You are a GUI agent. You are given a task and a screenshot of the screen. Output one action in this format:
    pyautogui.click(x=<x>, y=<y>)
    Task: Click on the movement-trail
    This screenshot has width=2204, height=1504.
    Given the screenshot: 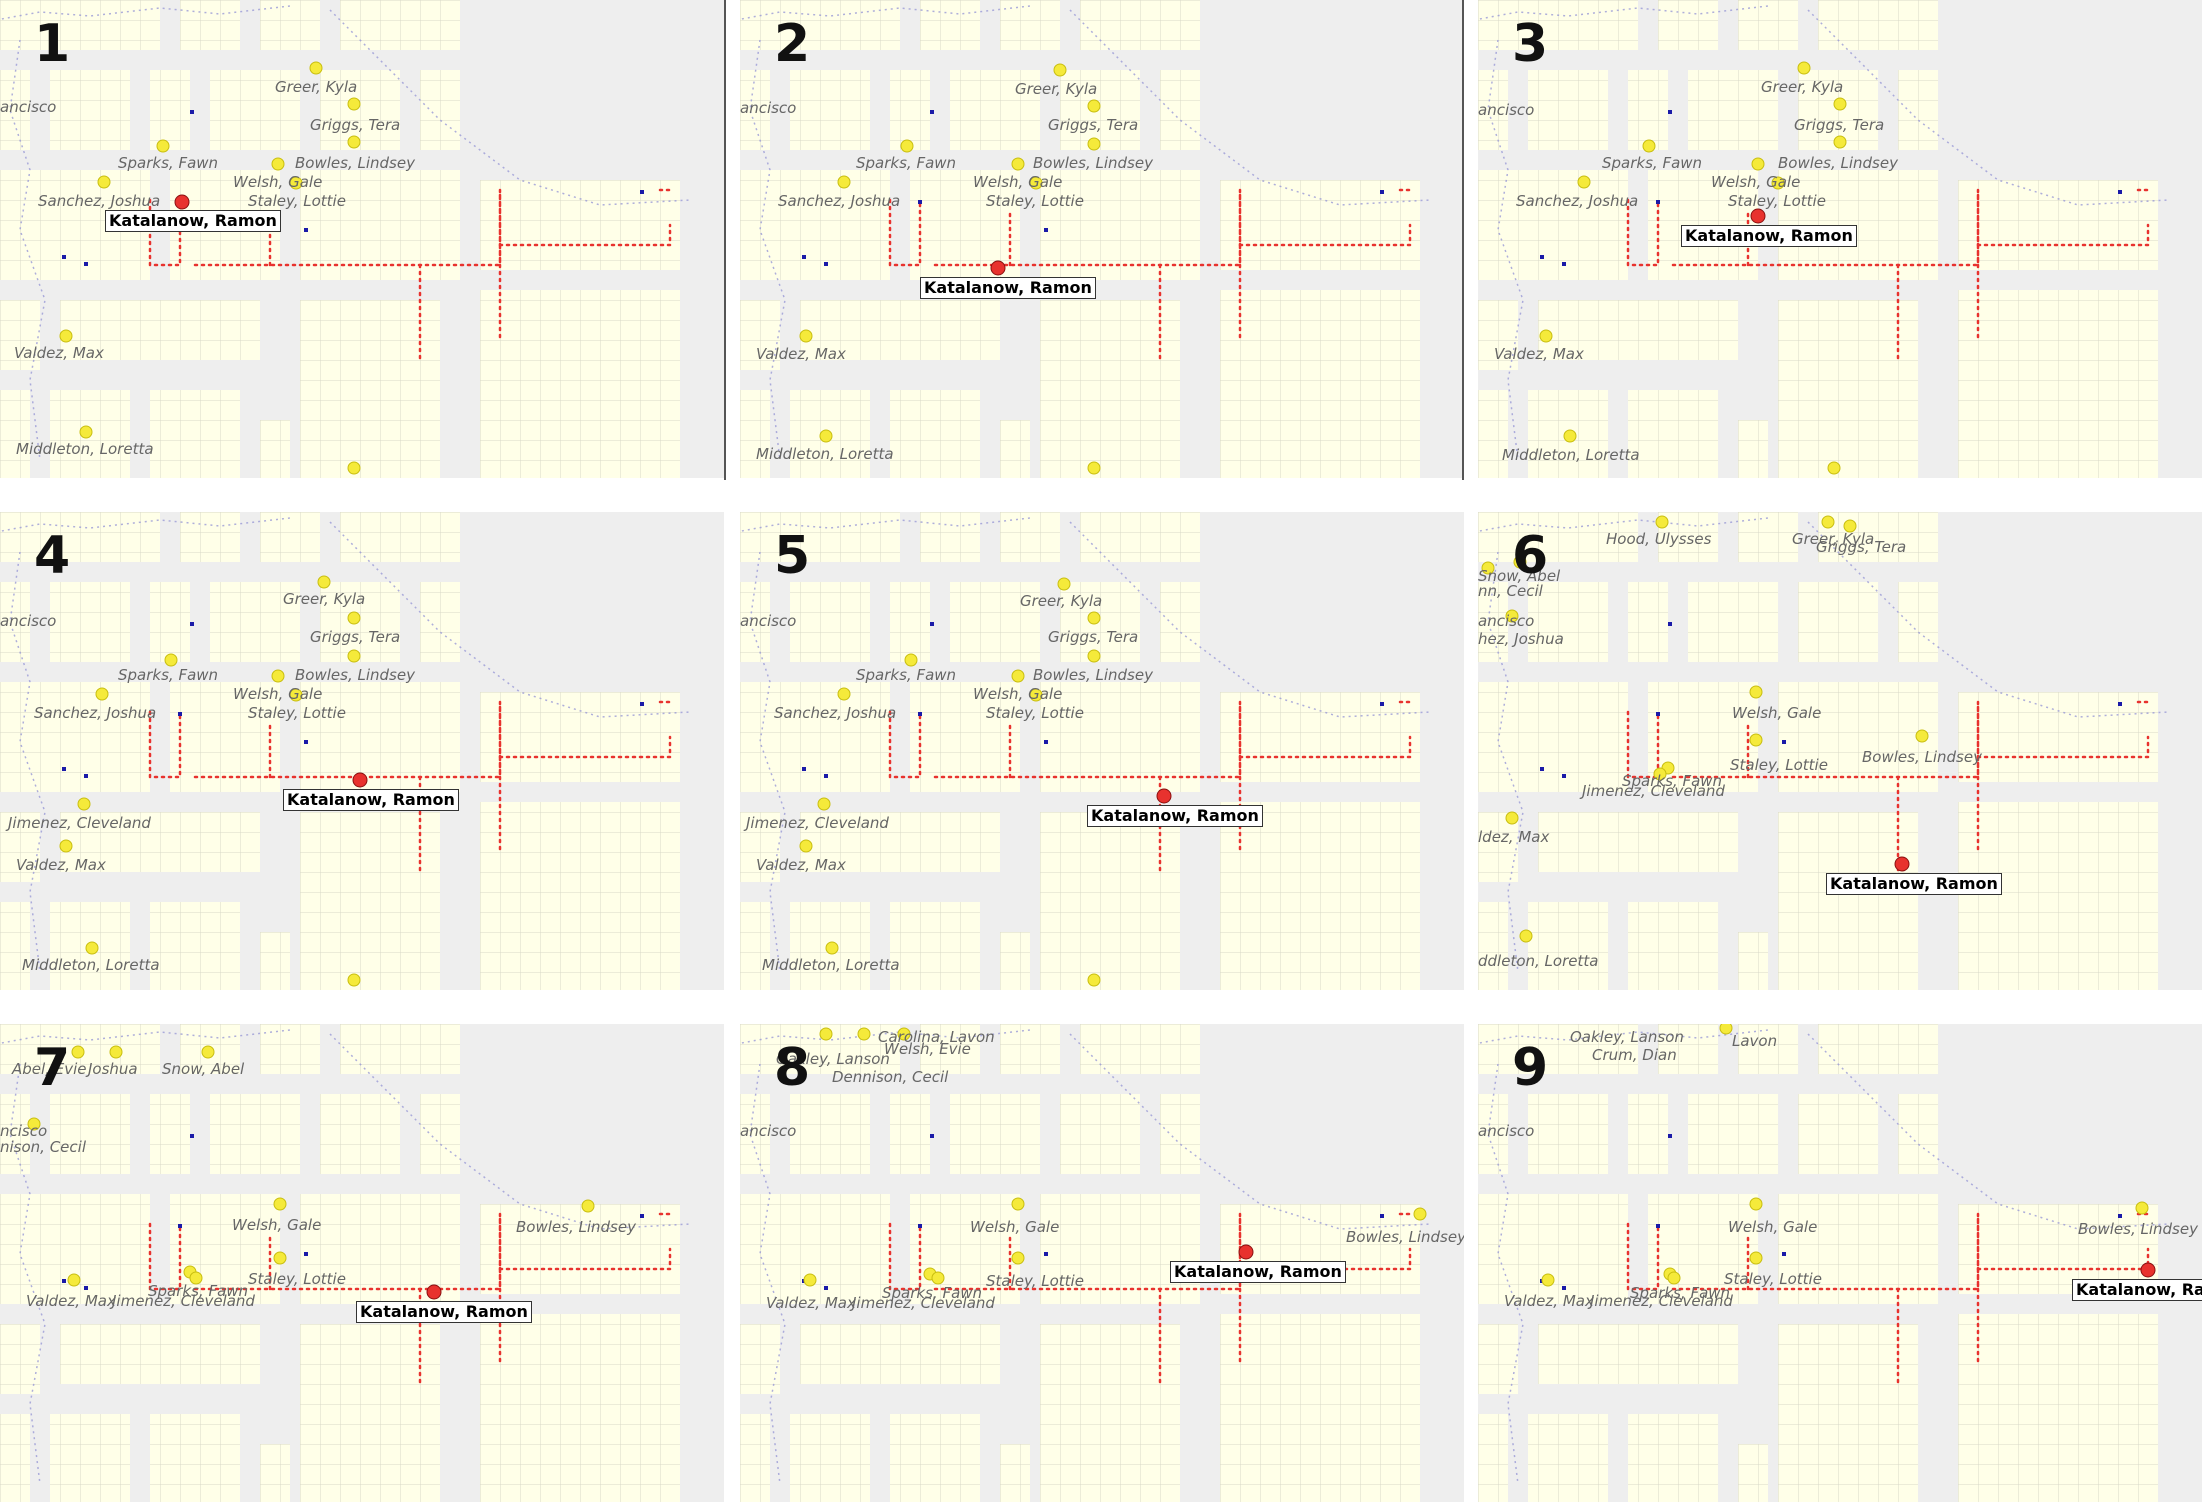 What is the action you would take?
    pyautogui.click(x=510, y=619)
    